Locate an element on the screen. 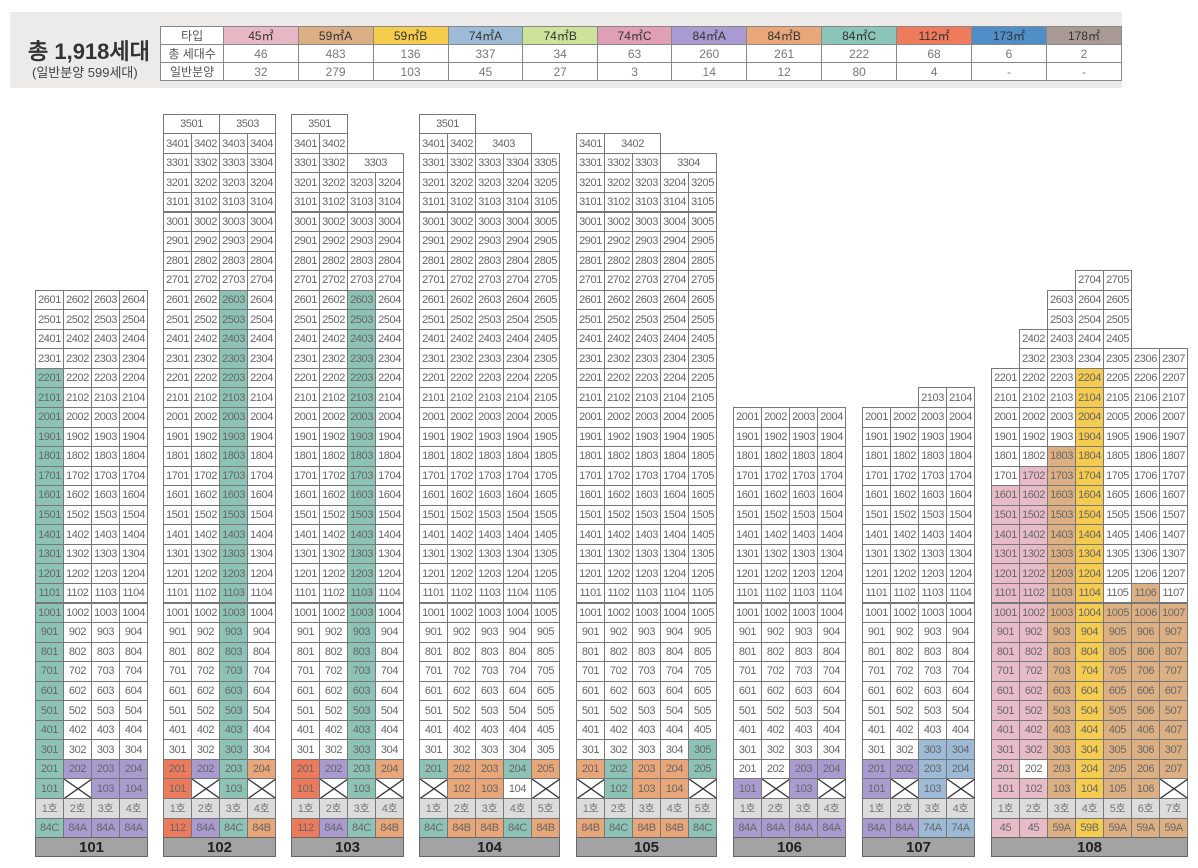  unit-cell: 1503 is located at coordinates (361, 515).